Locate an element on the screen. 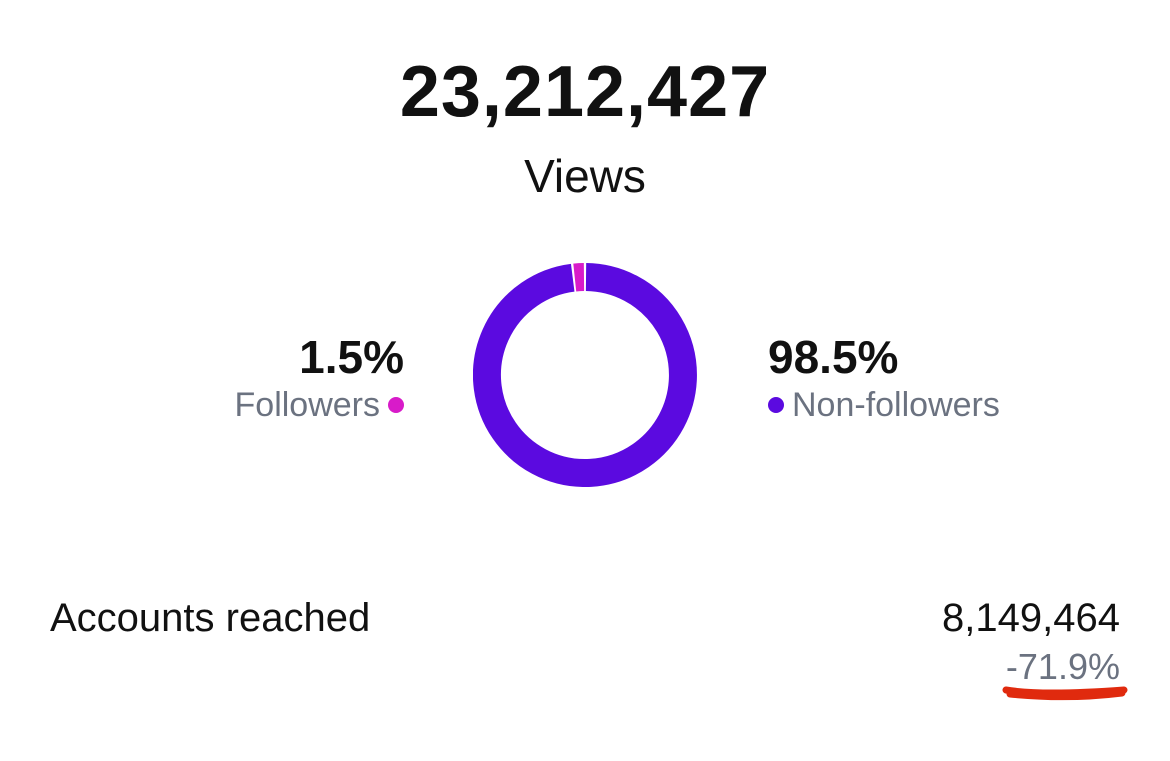 The image size is (1170, 761). followers-legend-row: Followers is located at coordinates (319, 405).